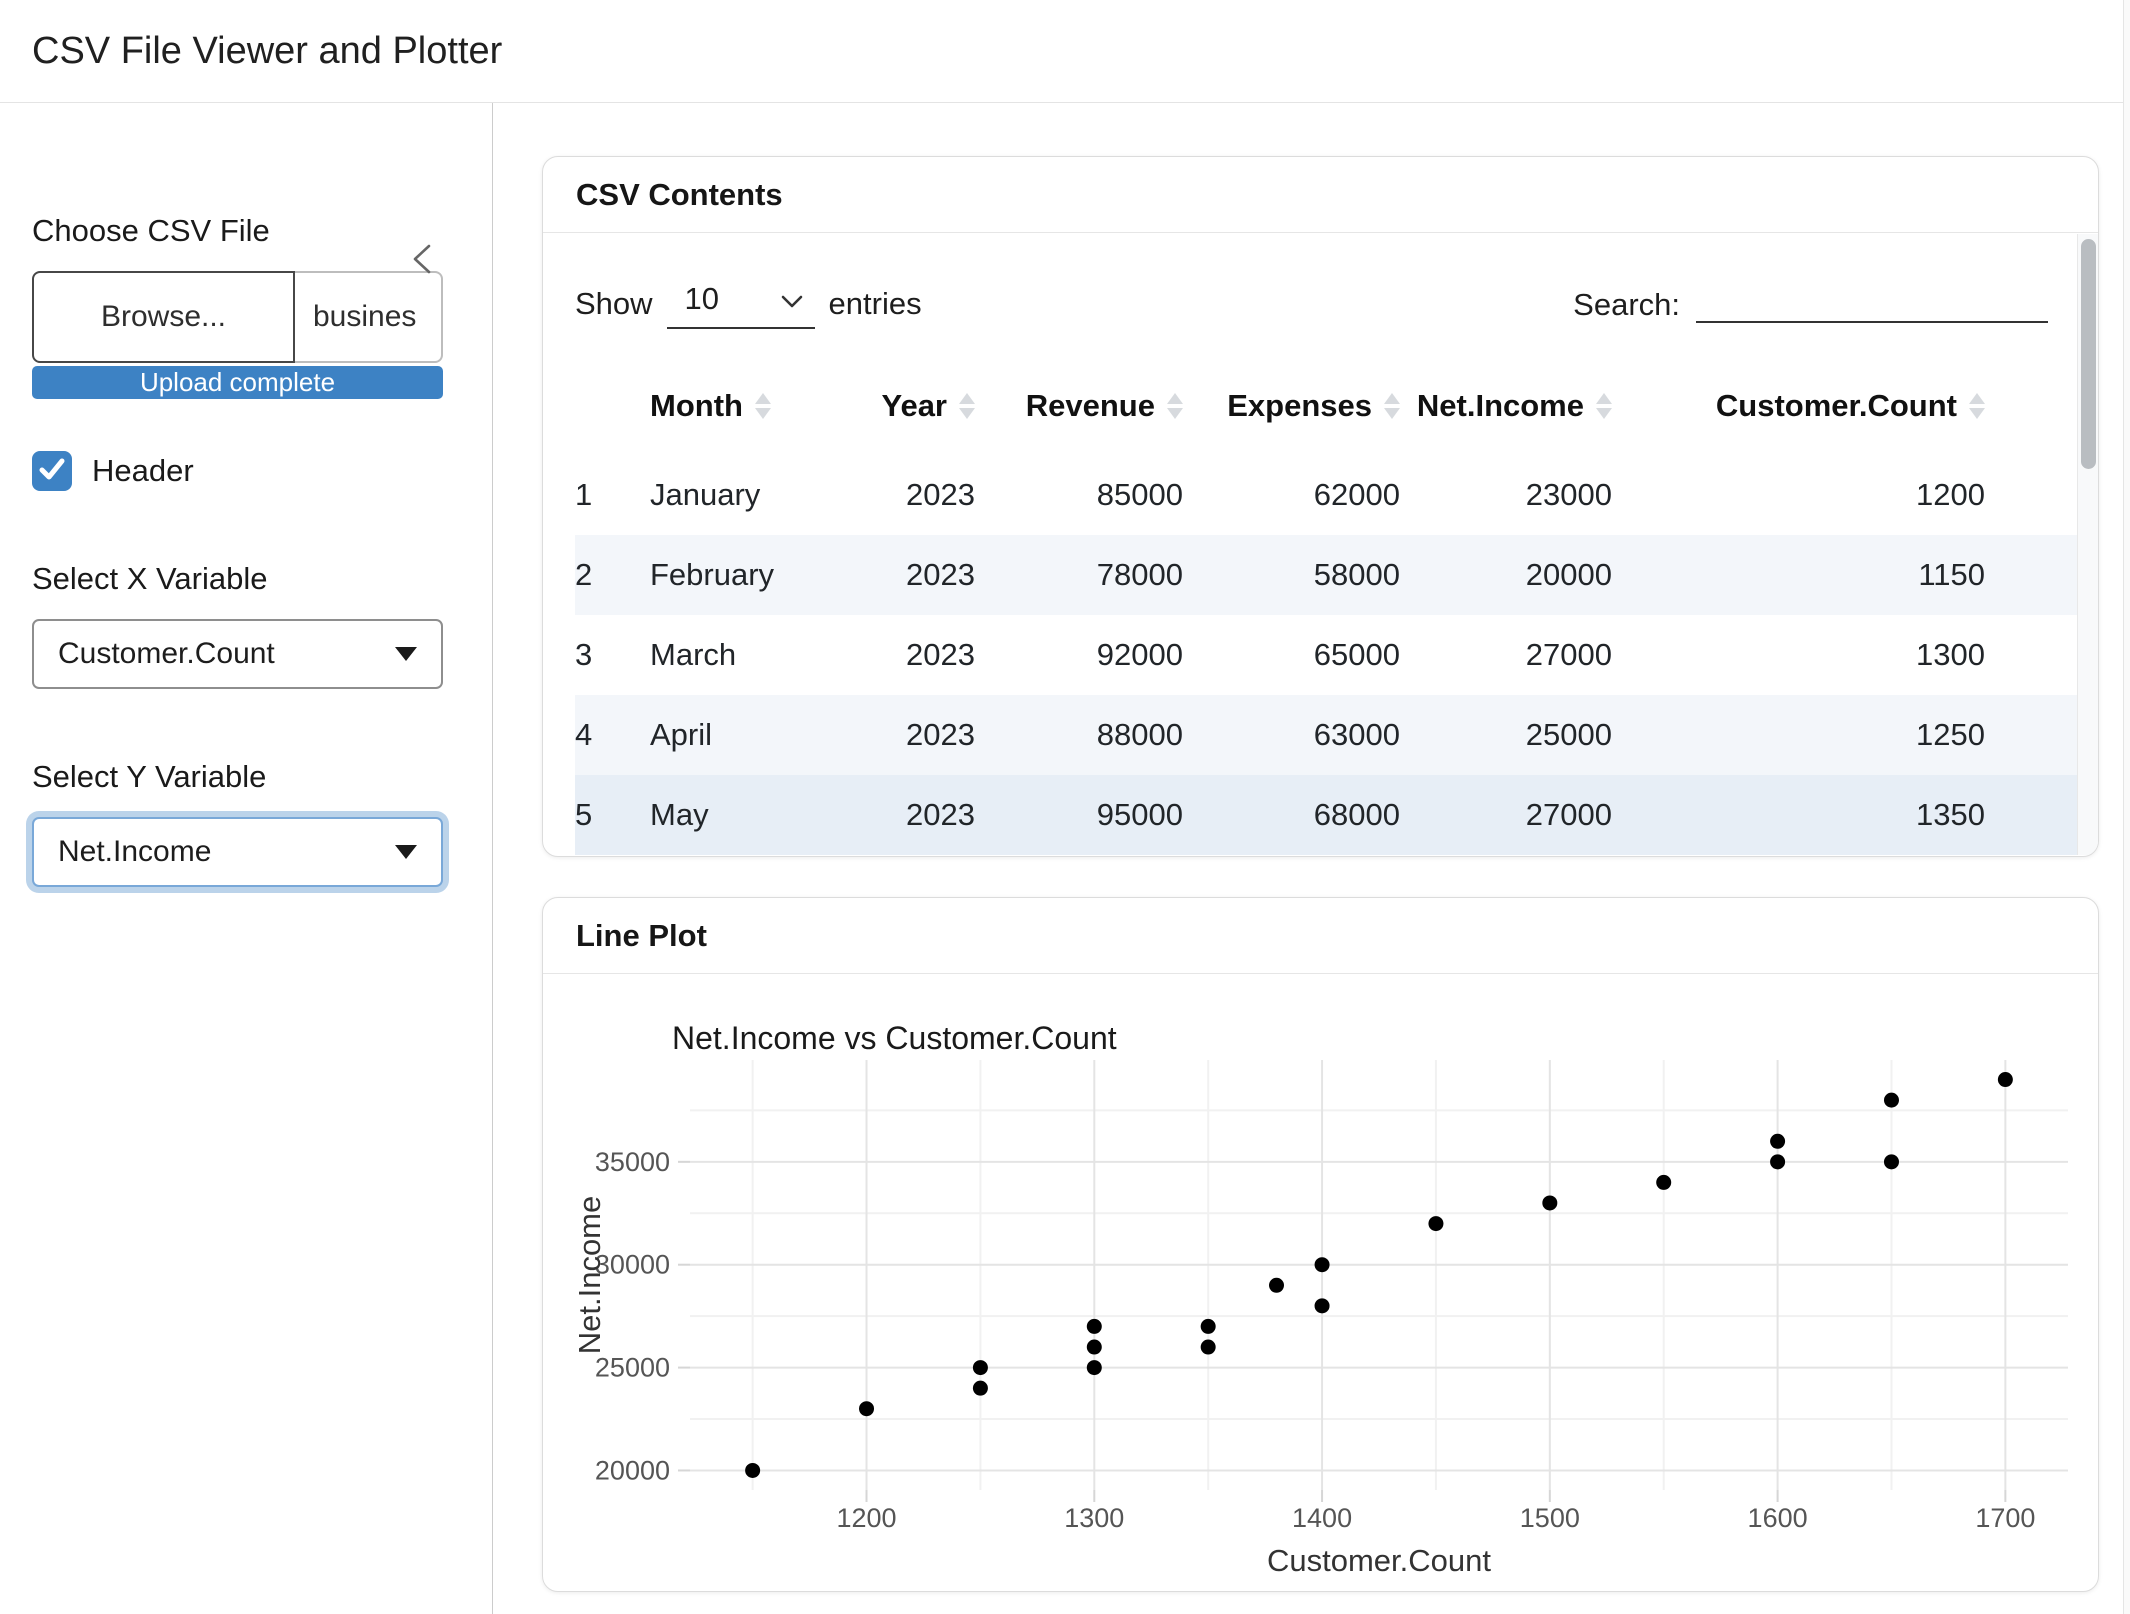 The height and width of the screenshot is (1614, 2130). What do you see at coordinates (1139, 734) in the screenshot?
I see `table-cell: 88000` at bounding box center [1139, 734].